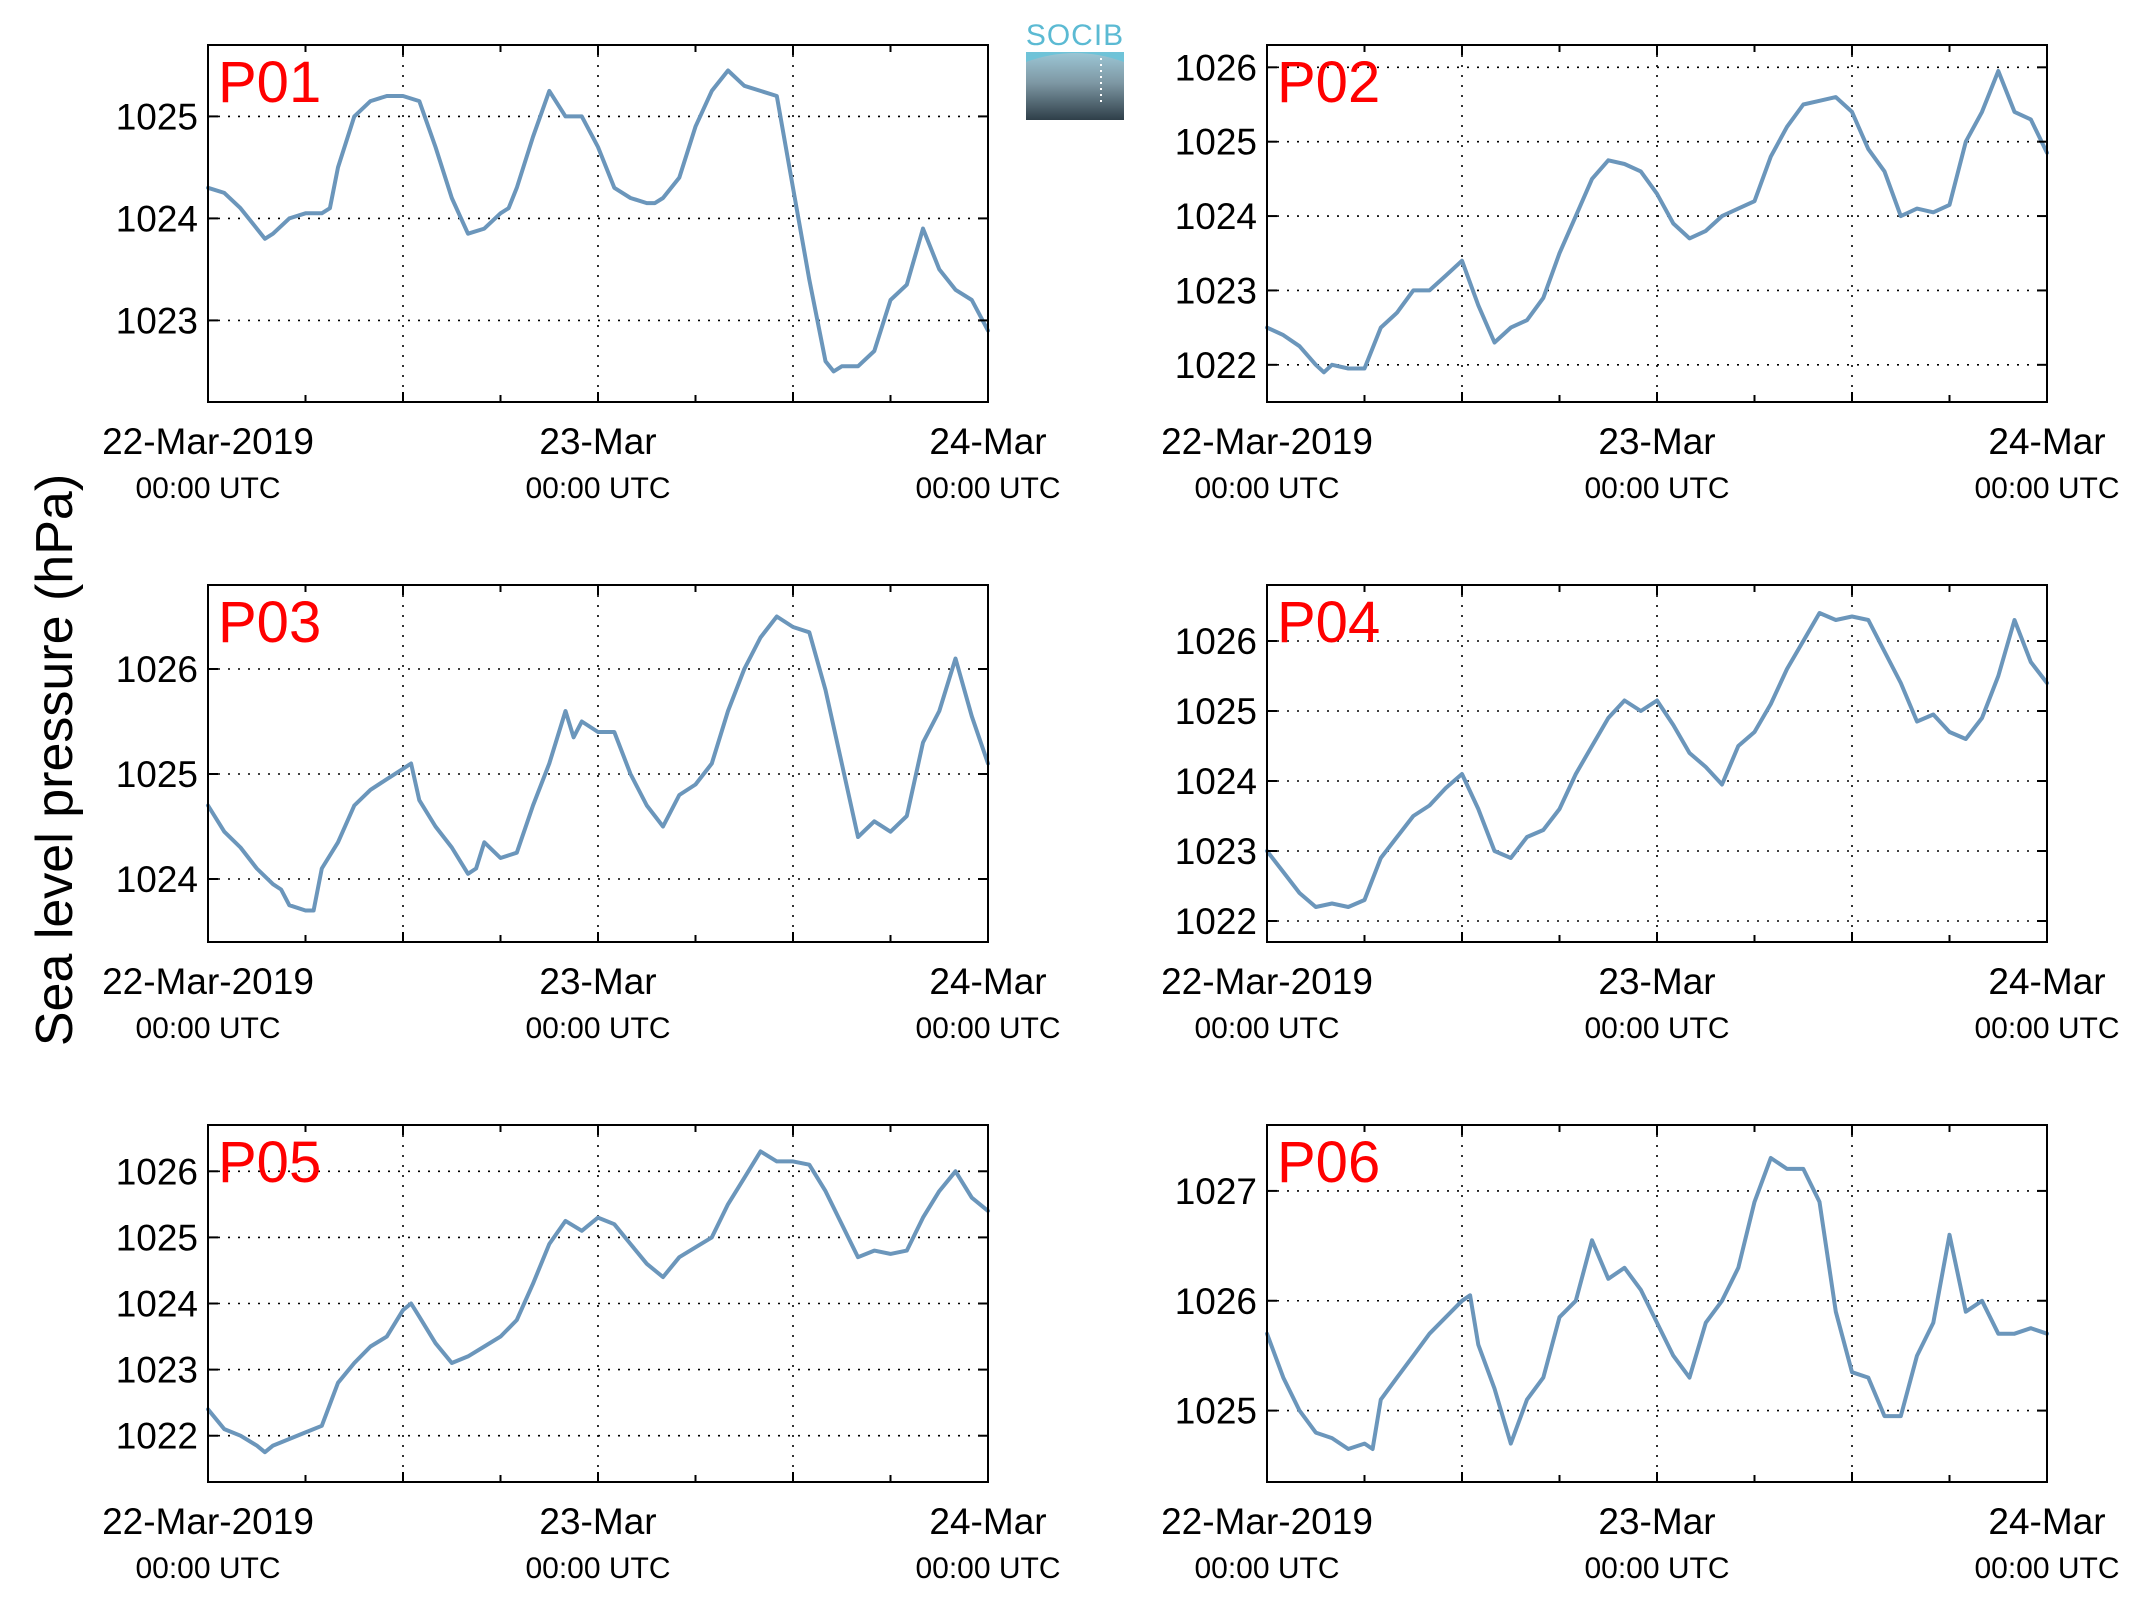  What do you see at coordinates (1216, 711) in the screenshot?
I see `p04-ytick-label: 1025` at bounding box center [1216, 711].